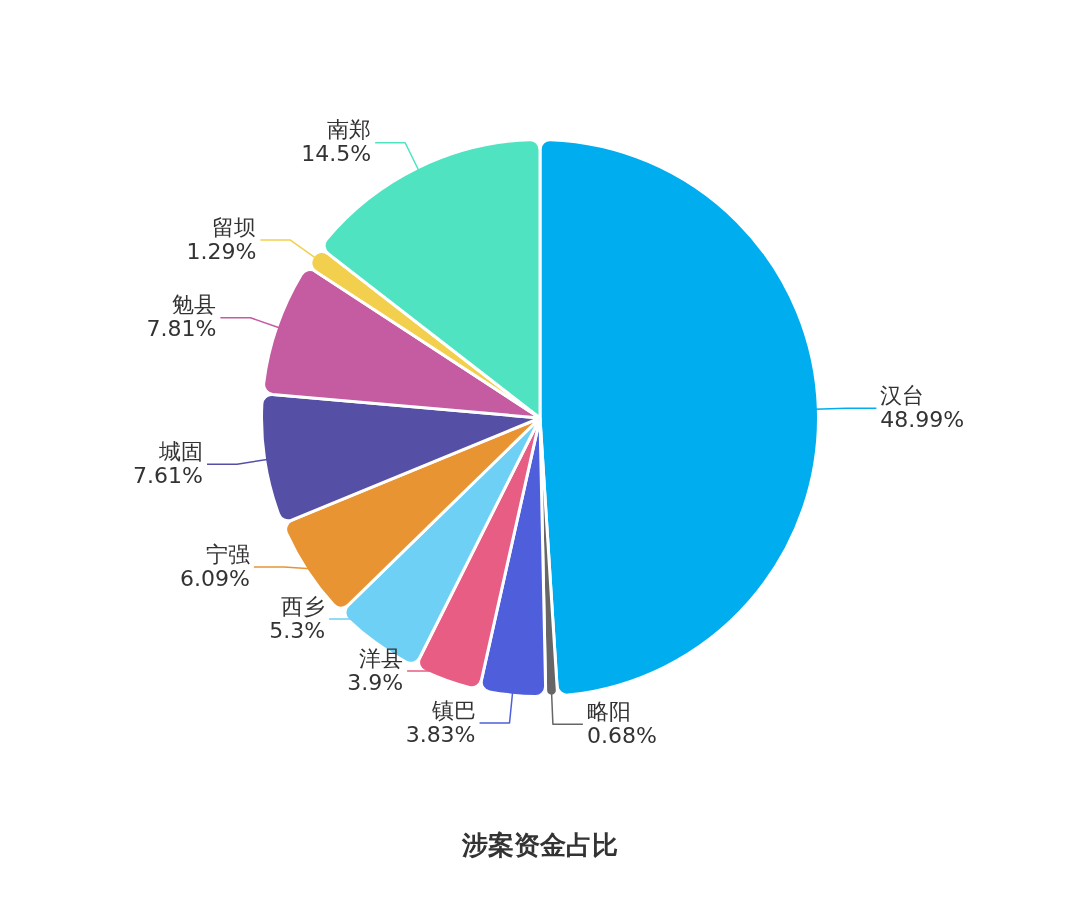 The image size is (1080, 910). What do you see at coordinates (440, 734) in the screenshot?
I see `data-label: 3.83%` at bounding box center [440, 734].